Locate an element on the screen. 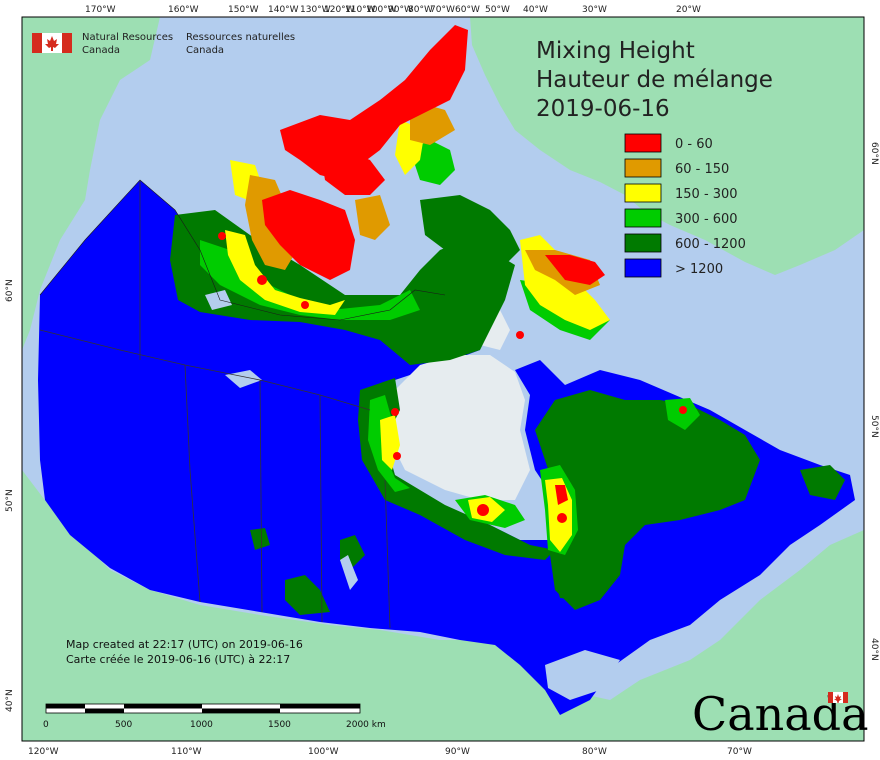 The image size is (880, 760). zone-60-150-central is located at coordinates (372, 217).